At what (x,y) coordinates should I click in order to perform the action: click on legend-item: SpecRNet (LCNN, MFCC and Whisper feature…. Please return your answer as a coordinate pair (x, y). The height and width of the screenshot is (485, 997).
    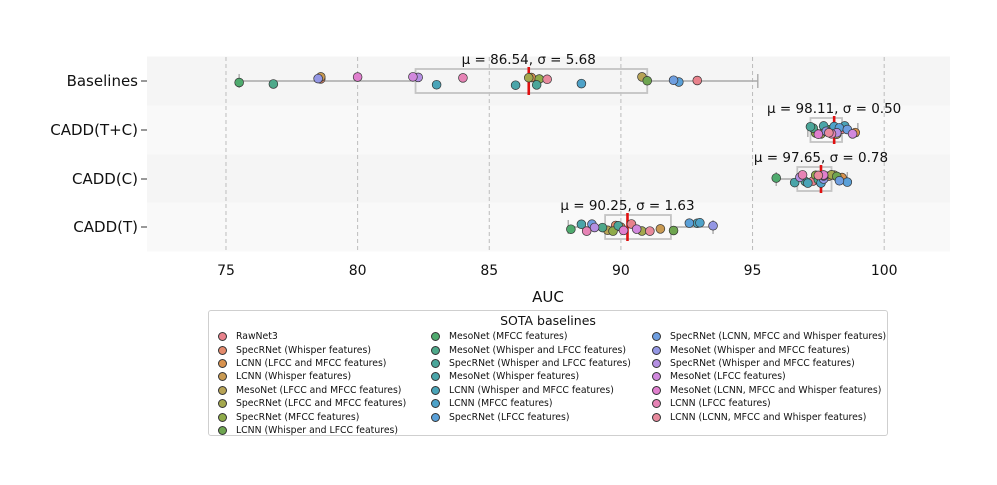
    Looking at the image, I should click on (769, 336).